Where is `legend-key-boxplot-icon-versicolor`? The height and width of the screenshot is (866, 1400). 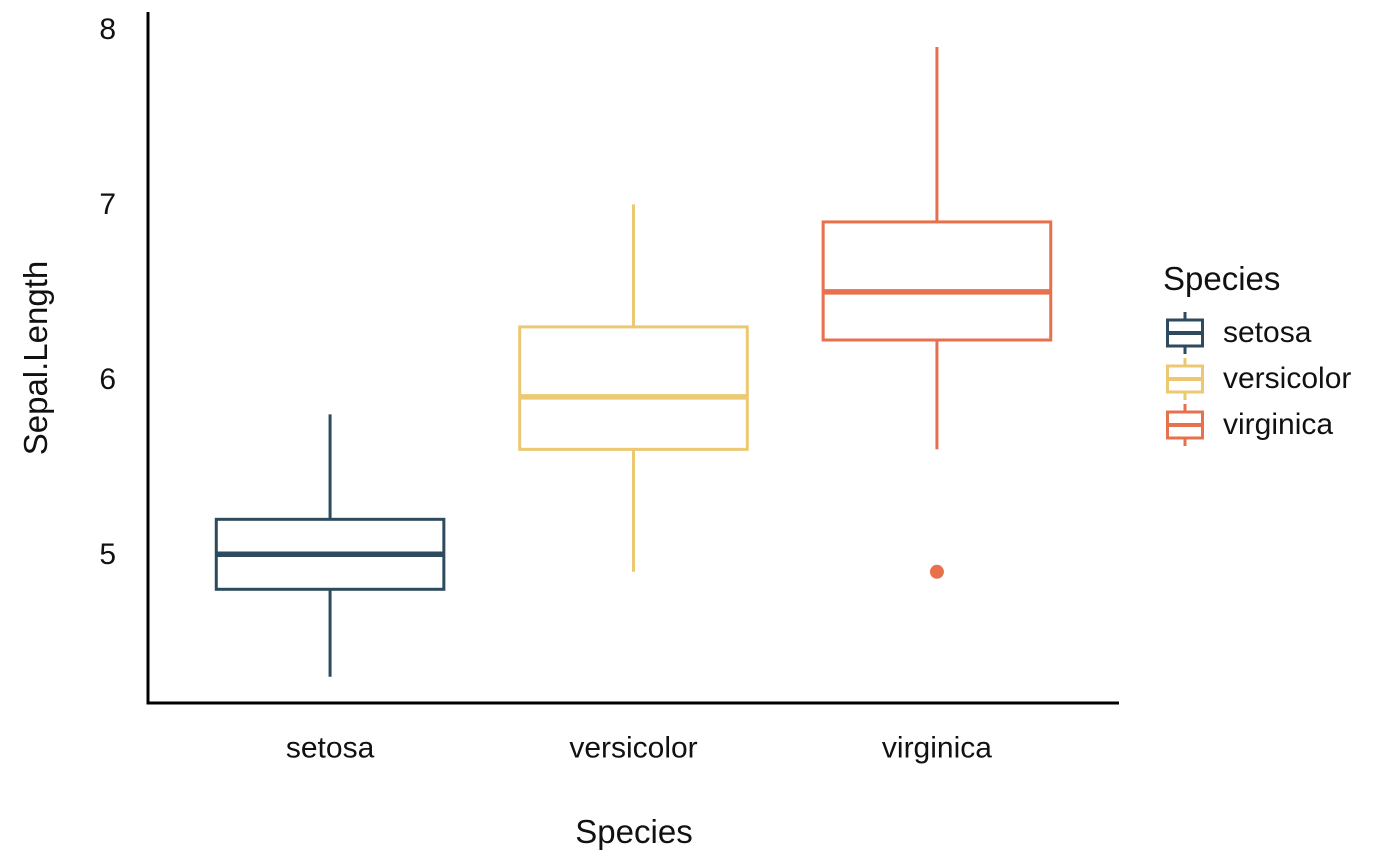 legend-key-boxplot-icon-versicolor is located at coordinates (1185, 379).